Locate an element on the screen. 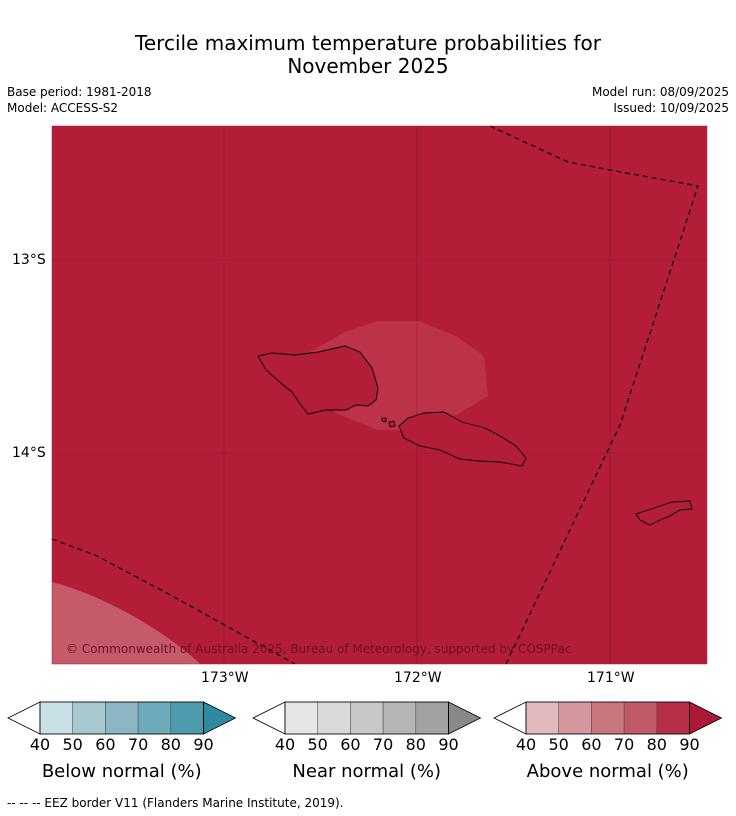 This screenshot has width=736, height=816. colorbar-label: Above normal (%) is located at coordinates (607, 771).